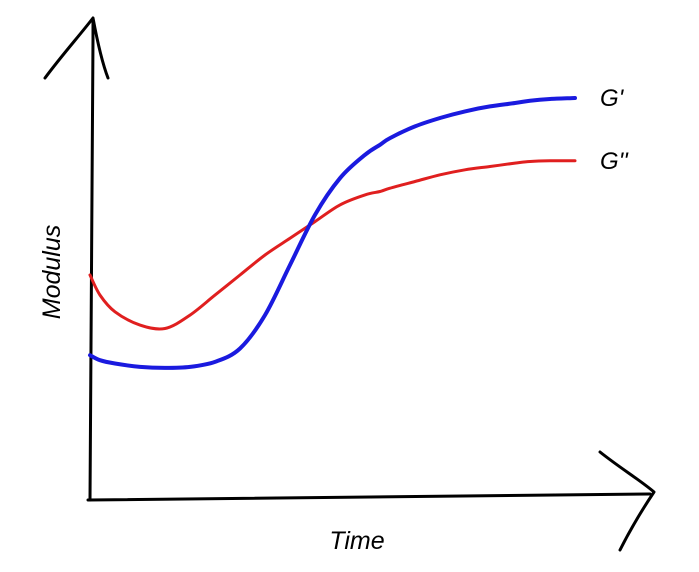 The width and height of the screenshot is (699, 572). I want to click on x-axis-label: Time, so click(356, 541).